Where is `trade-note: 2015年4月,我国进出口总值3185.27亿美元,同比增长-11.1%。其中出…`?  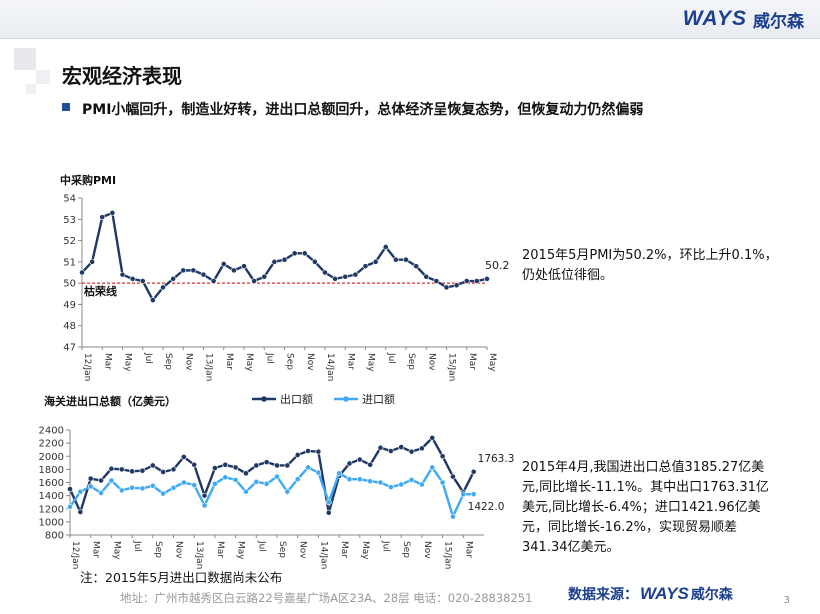 trade-note: 2015年4月,我国进出口总值3185.27亿美元,同比增长-11.1%。其中出… is located at coordinates (645, 507).